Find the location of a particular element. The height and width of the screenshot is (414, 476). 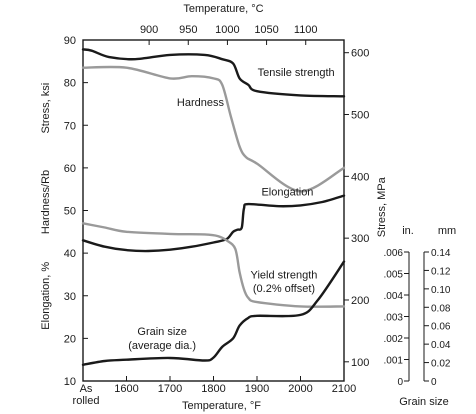

y-left-axis-title: Stress, ksi is located at coordinates (46, 108).